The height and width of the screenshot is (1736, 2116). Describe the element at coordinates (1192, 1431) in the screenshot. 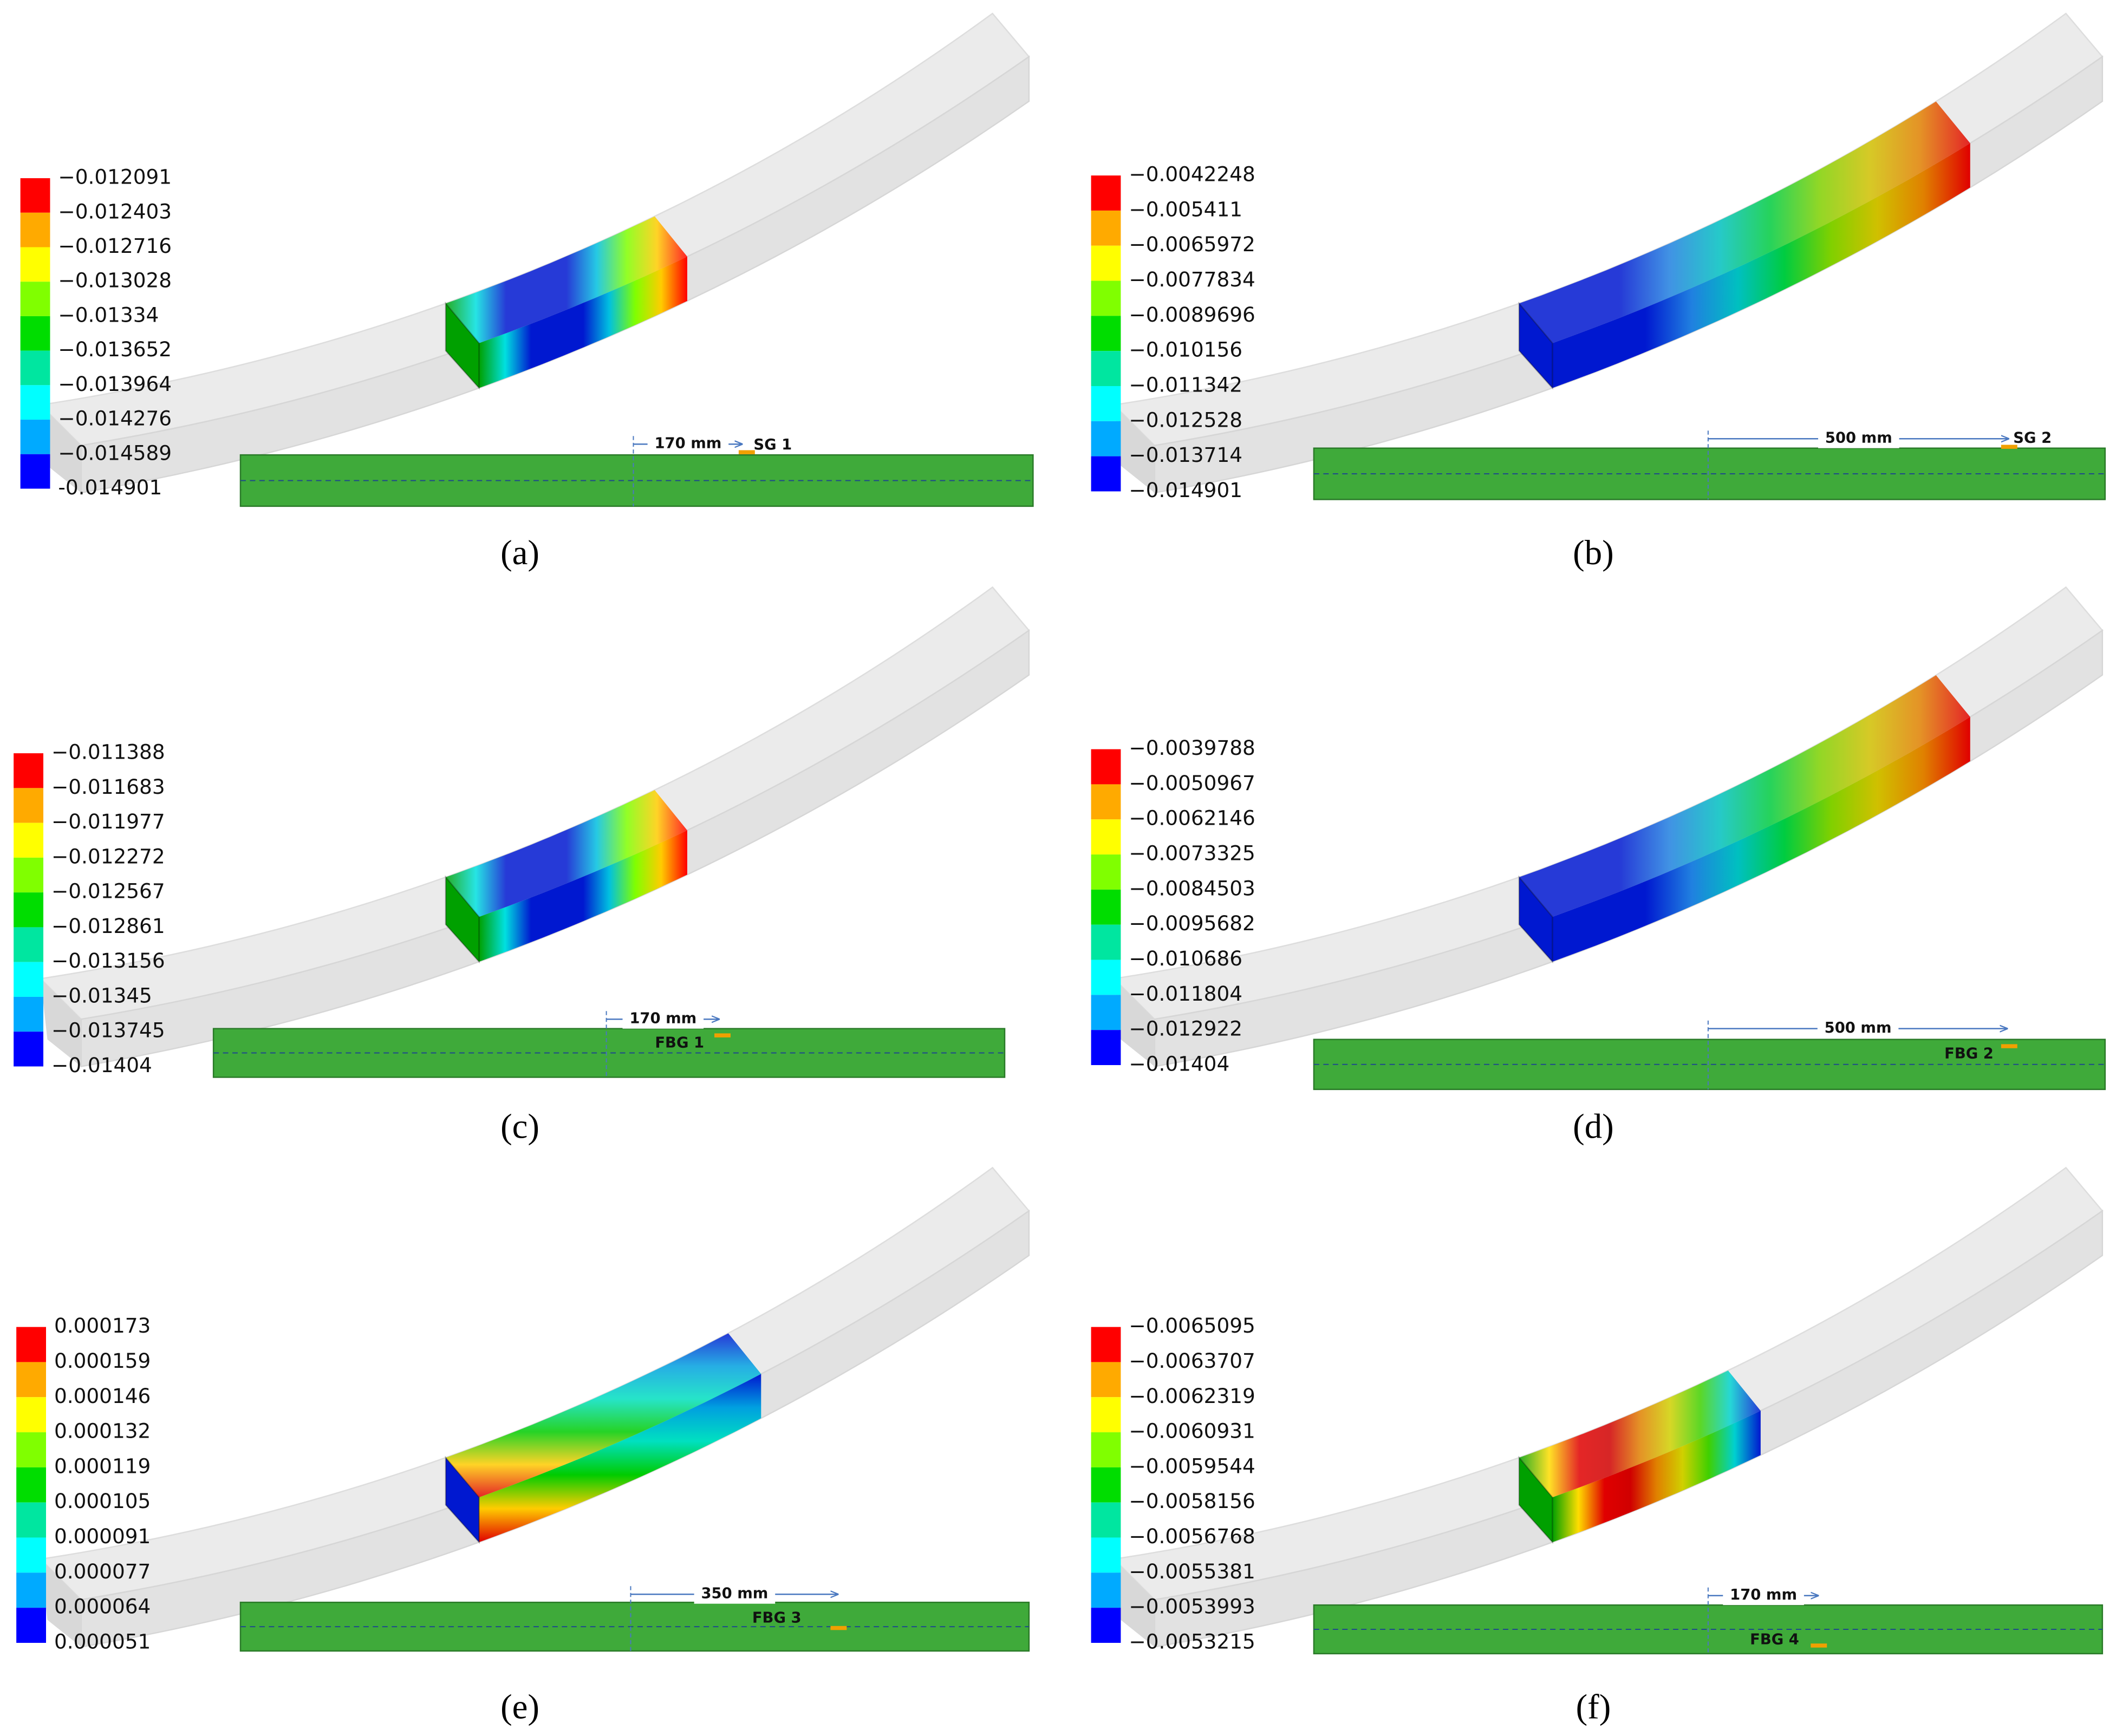

I see `legend-label: −0.0060931` at that location.